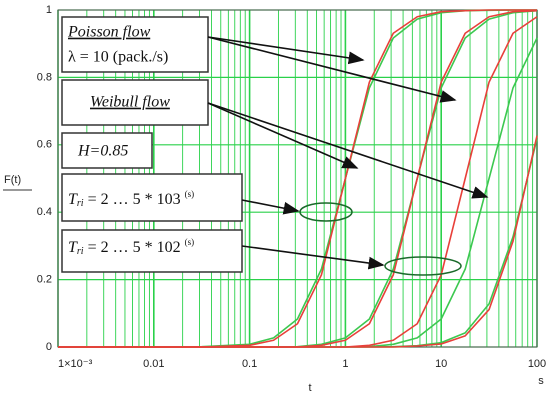 Image resolution: width=550 pixels, height=404 pixels. Describe the element at coordinates (309, 388) in the screenshot. I see `x-axis-label: t` at that location.